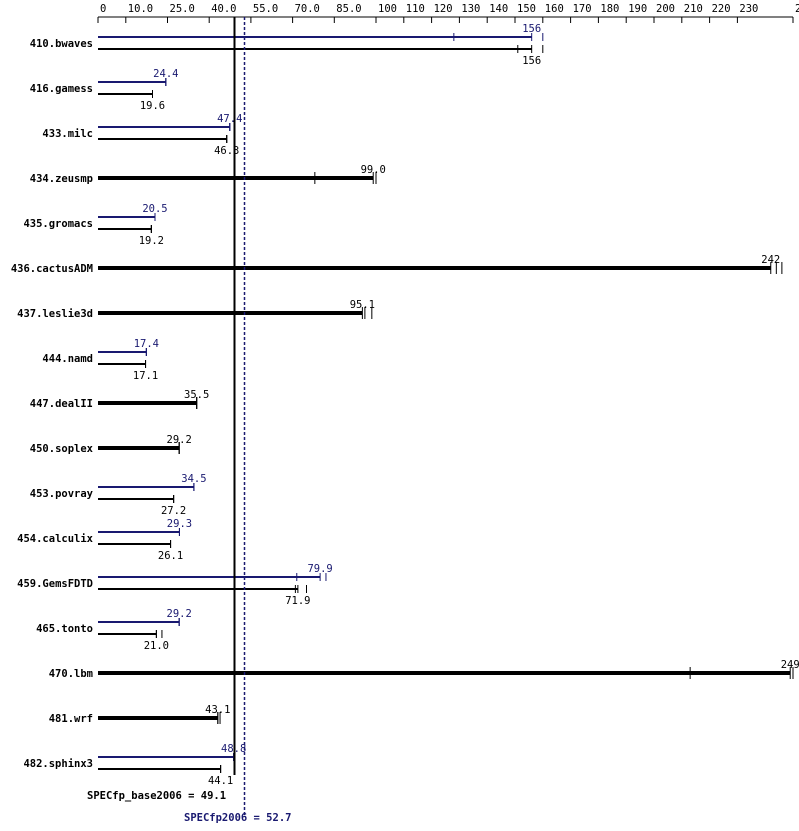  I want to click on x-tick-label: 150, so click(526, 9).